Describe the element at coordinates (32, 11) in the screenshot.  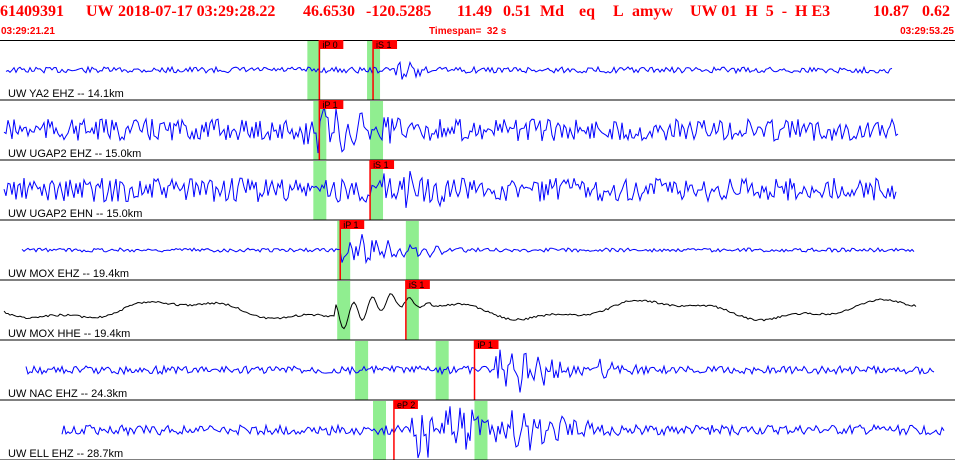
I see `event-id: 61409391` at that location.